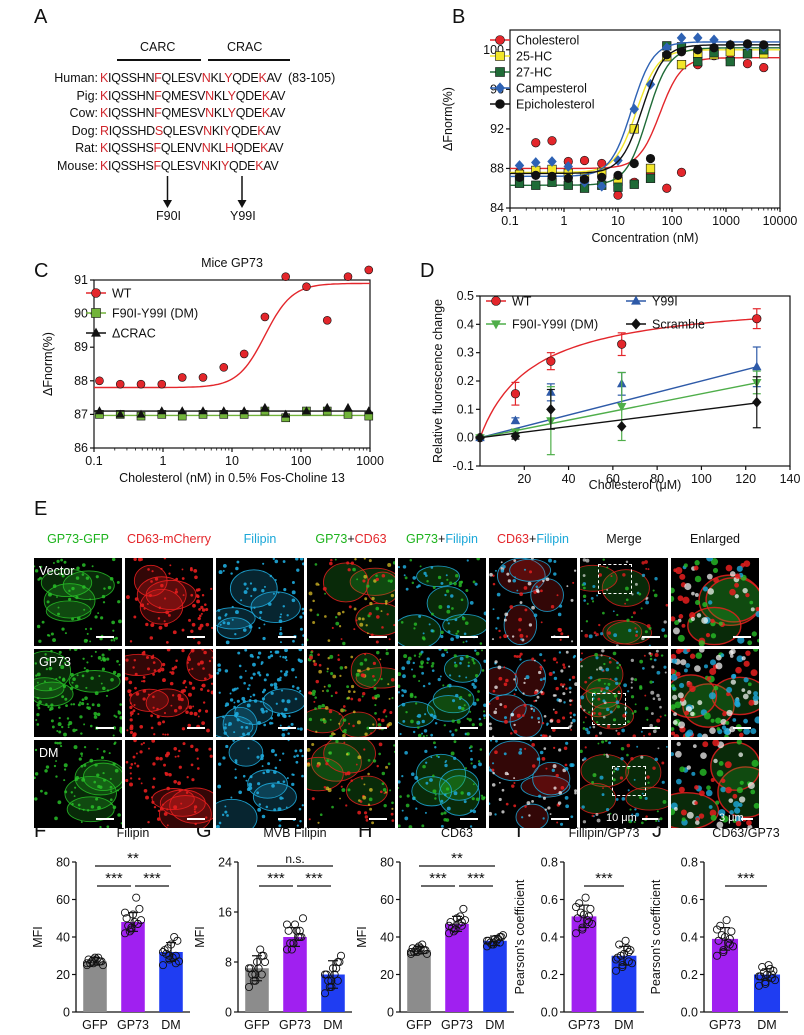  What do you see at coordinates (387, 863) in the screenshot?
I see `y-tick-label: 80` at bounding box center [387, 863].